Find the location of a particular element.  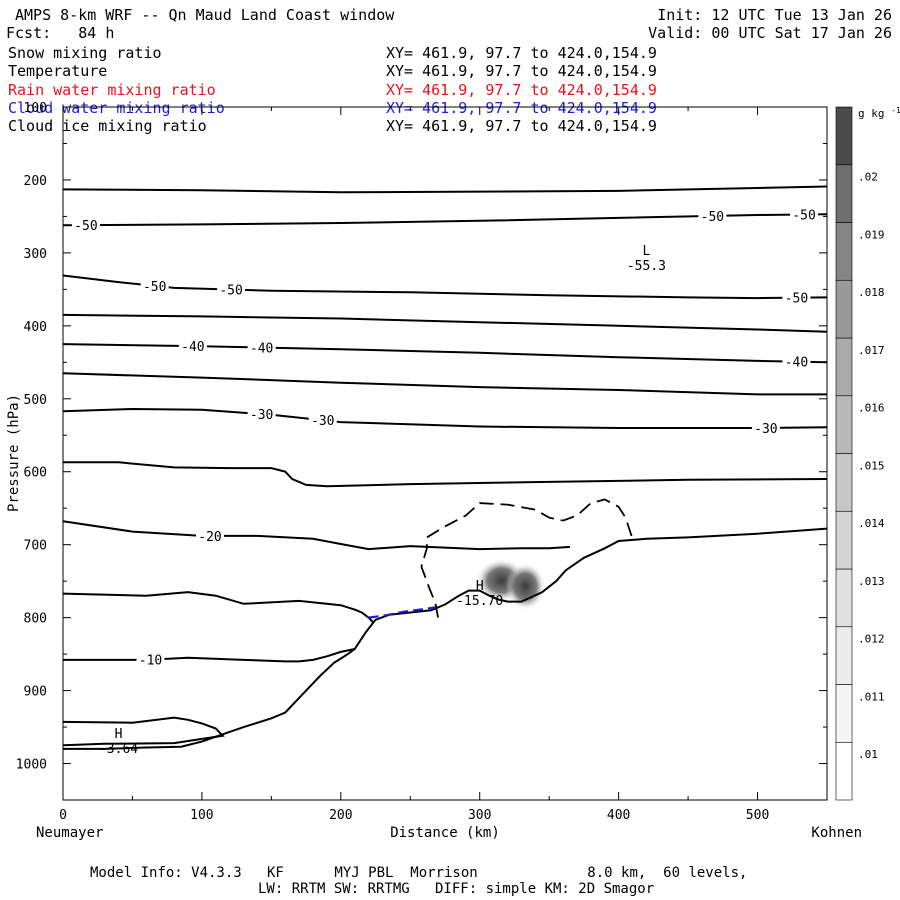

x-tick-label: 100 is located at coordinates (201, 815).